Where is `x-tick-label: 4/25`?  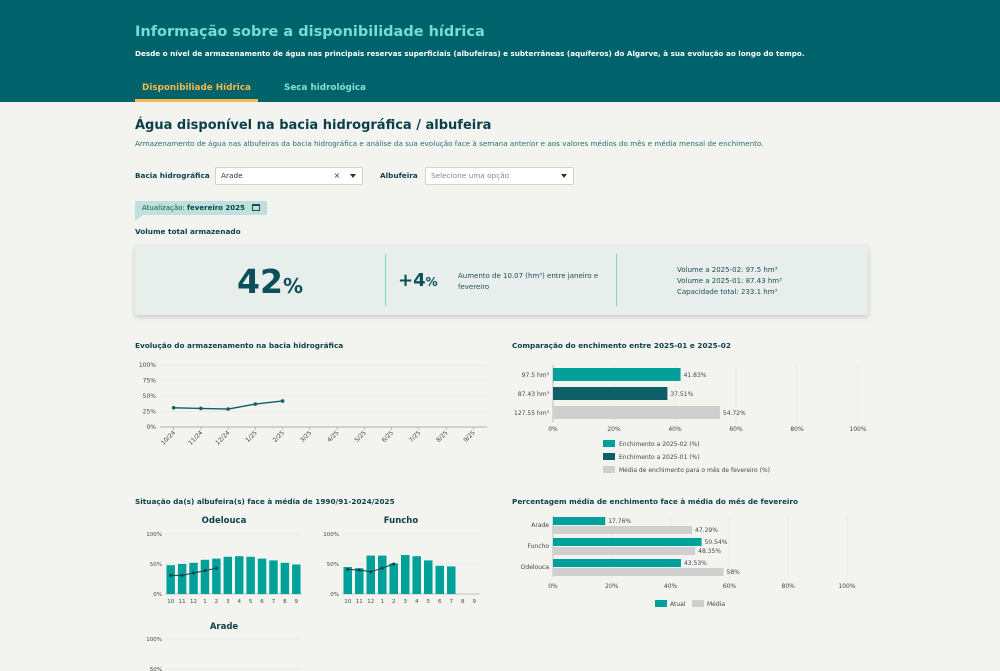 x-tick-label: 4/25 is located at coordinates (333, 436).